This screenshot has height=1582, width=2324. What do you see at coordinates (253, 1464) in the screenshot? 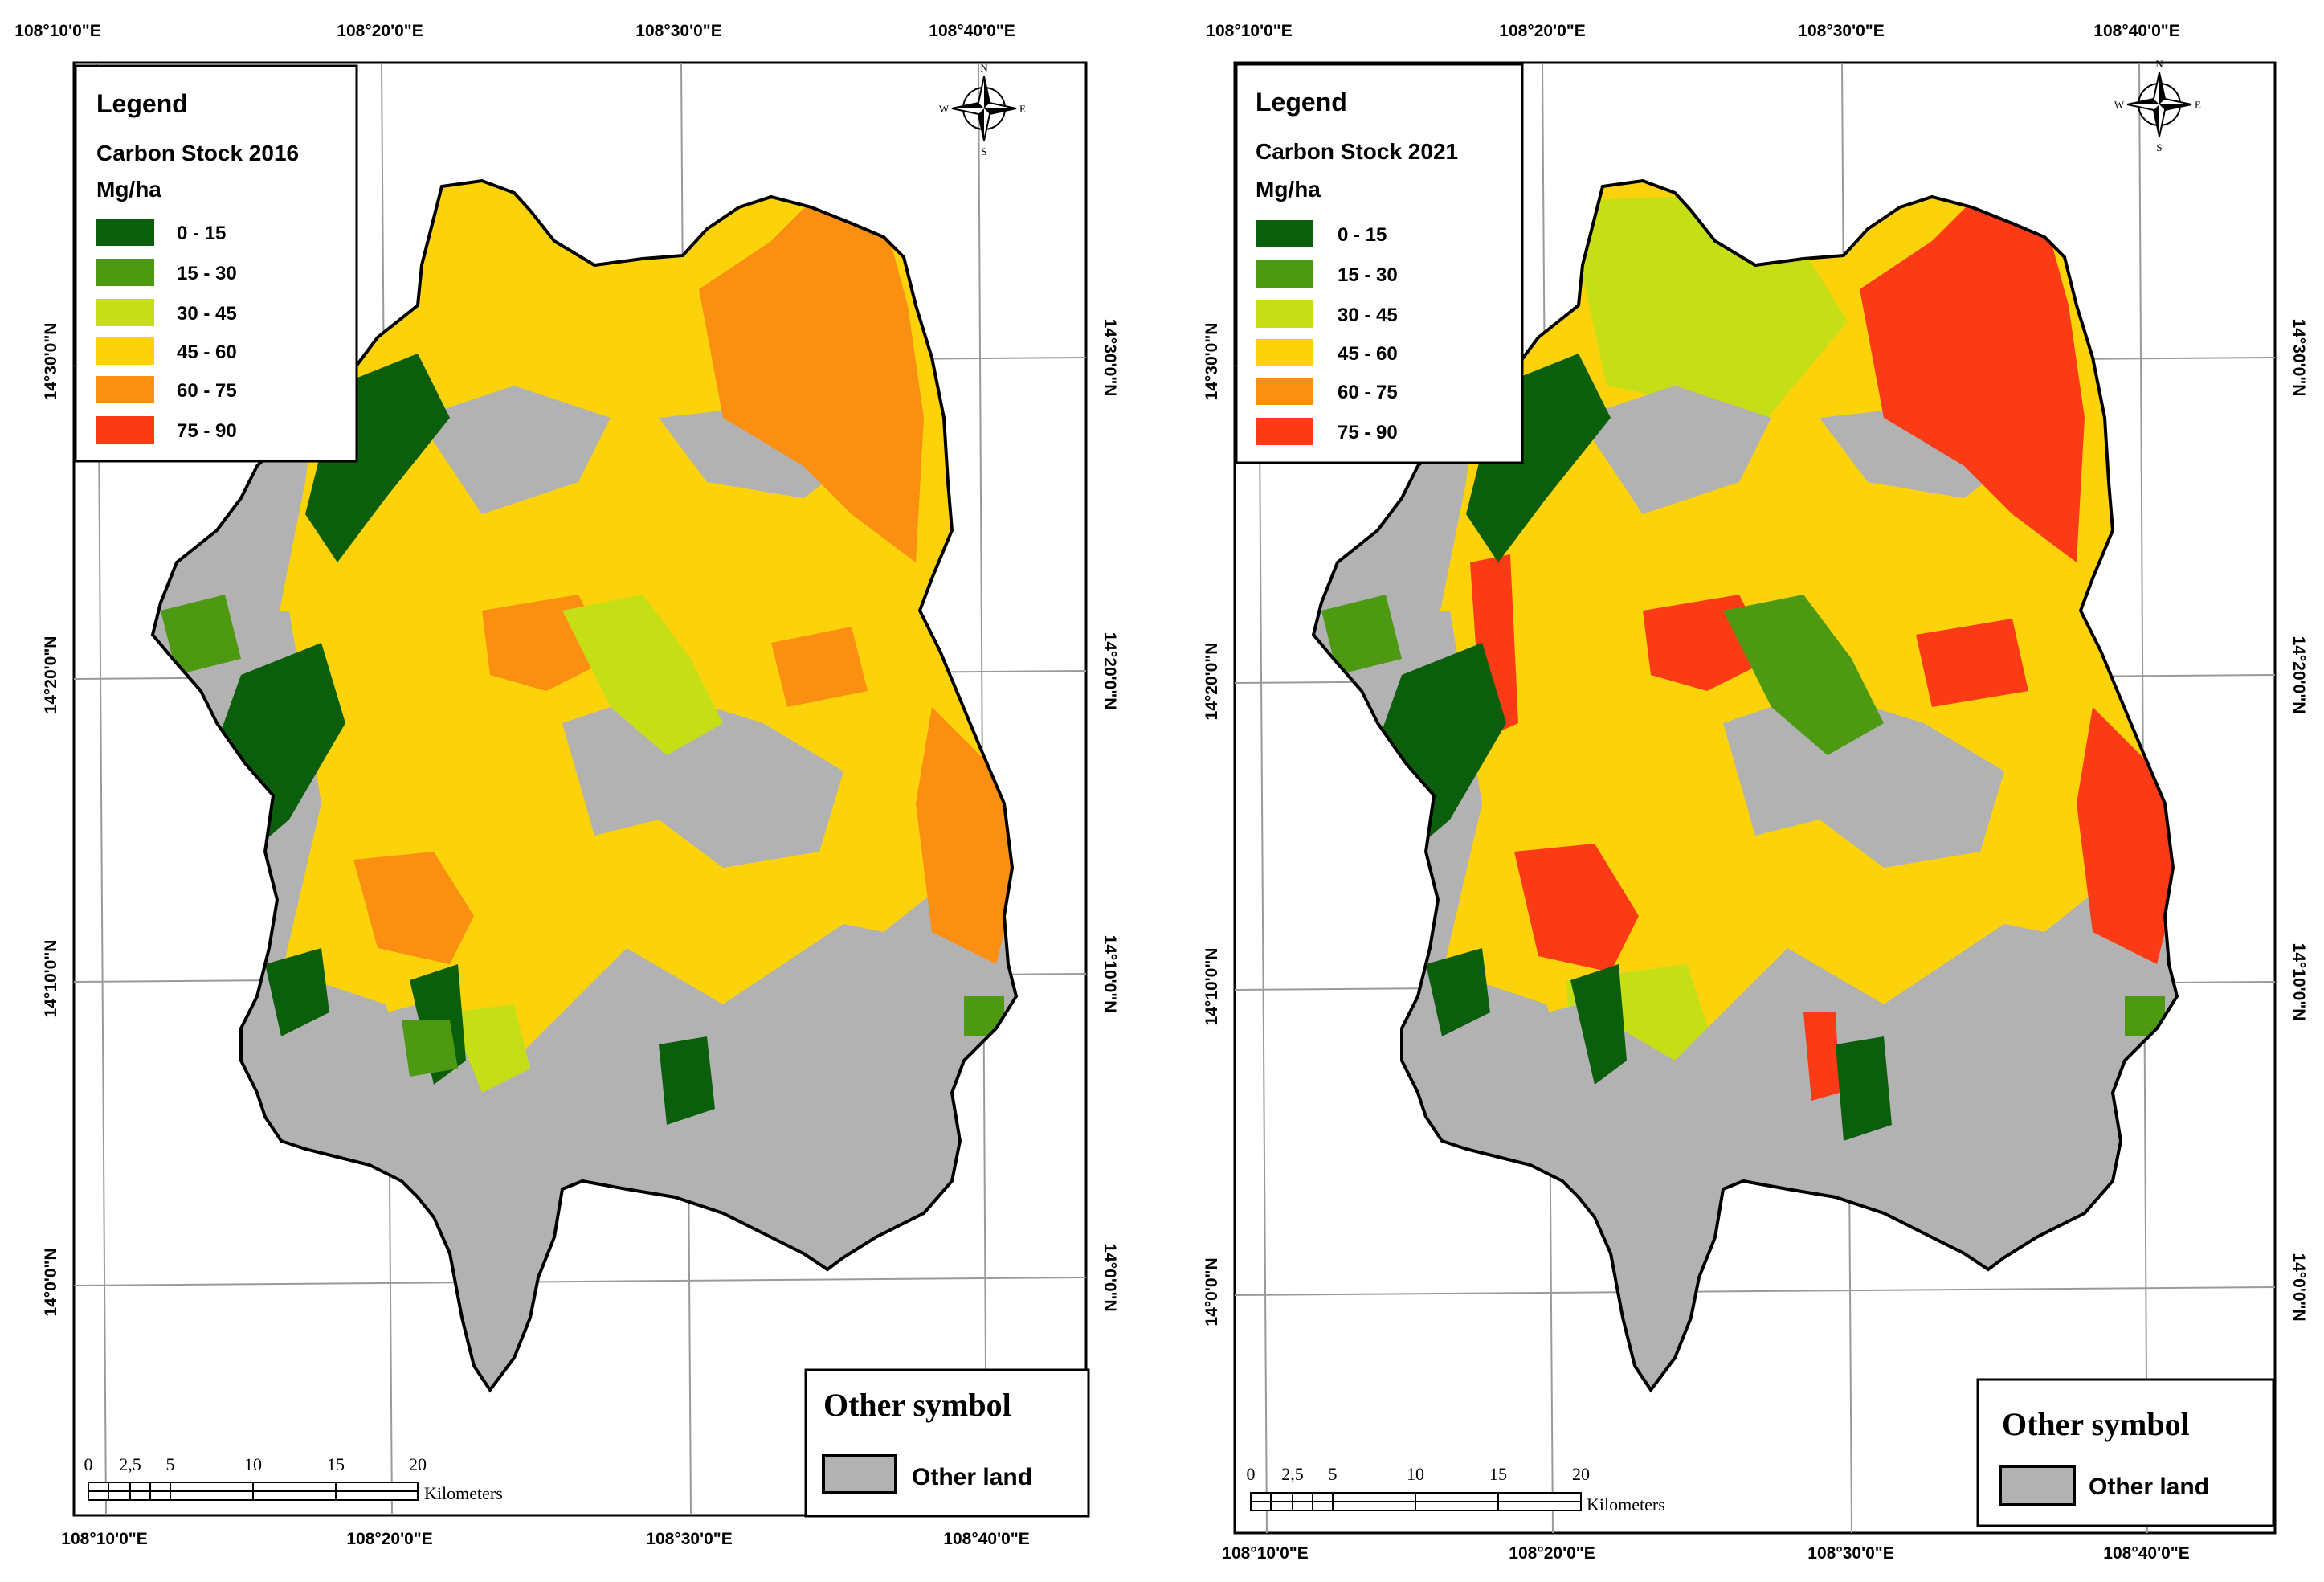
I see `scale-tick-label: 10` at bounding box center [253, 1464].